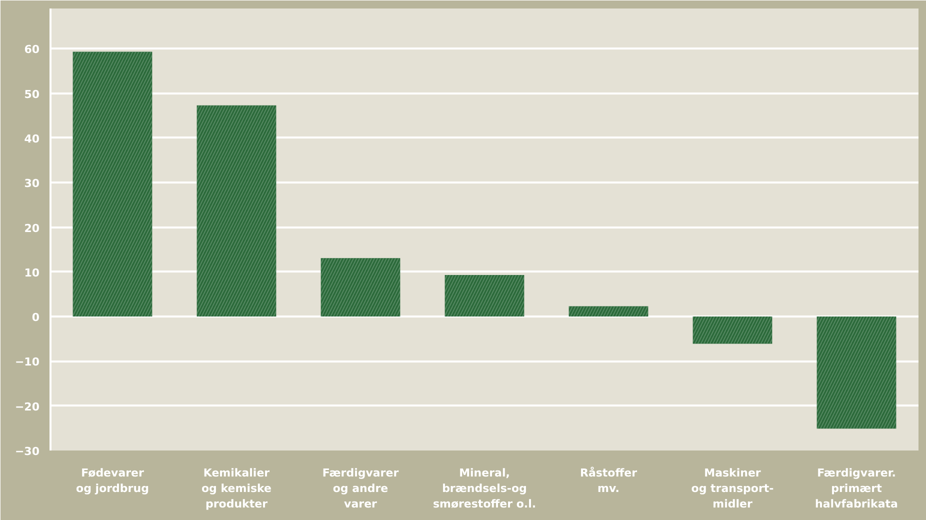 This screenshot has width=926, height=520. I want to click on x-tick-label: Fødevarer og jordbrug, so click(112, 481).